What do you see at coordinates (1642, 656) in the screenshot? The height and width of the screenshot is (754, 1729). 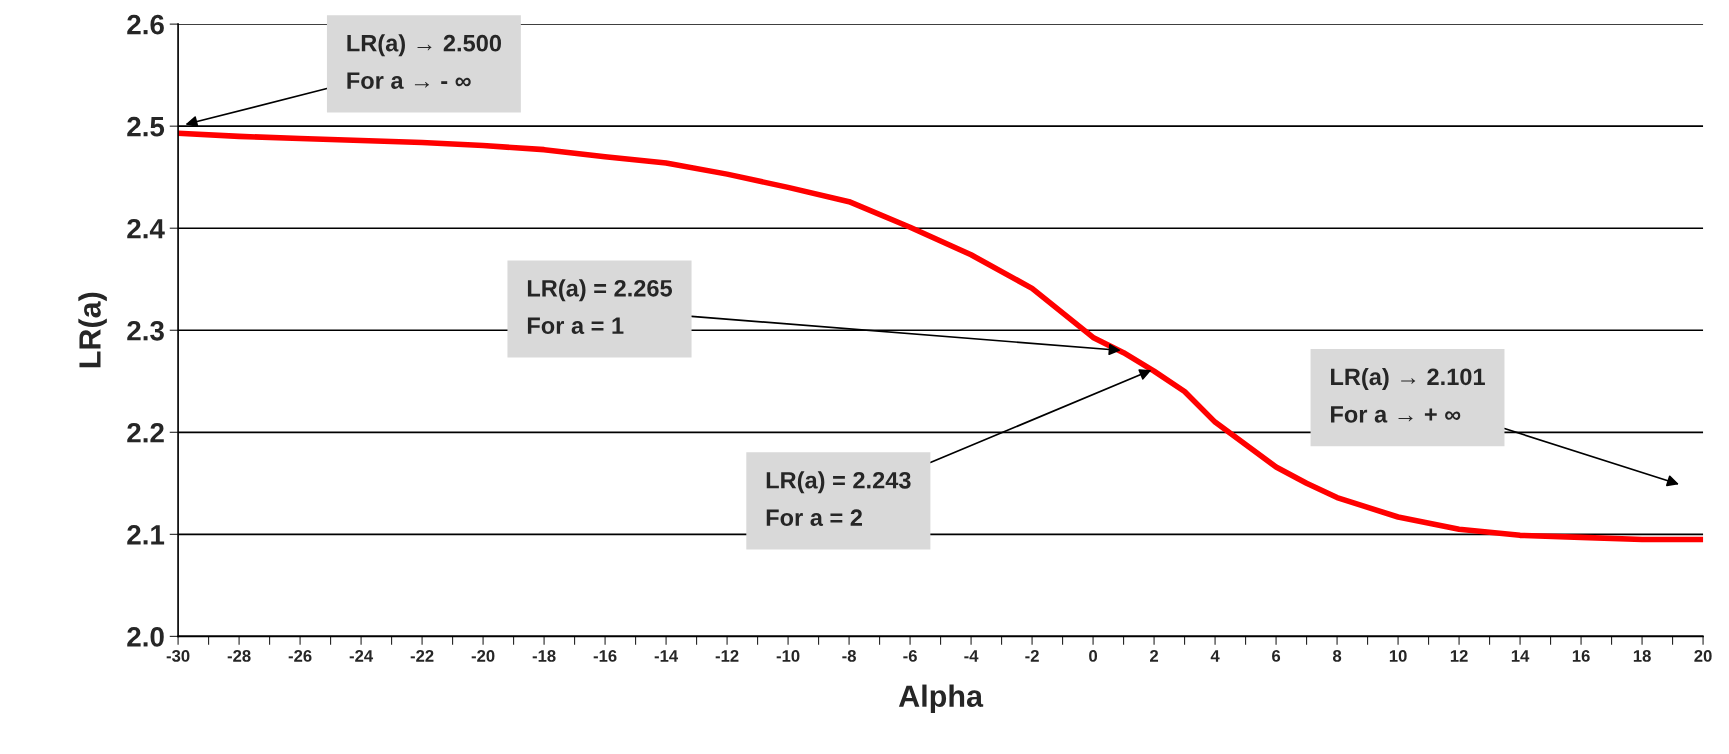 I see `x-tick-label: 18` at bounding box center [1642, 656].